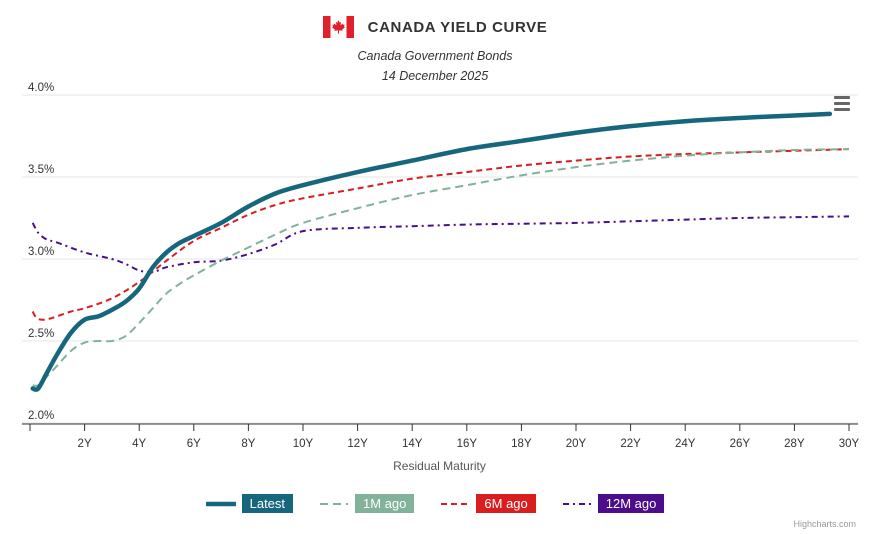 Image resolution: width=870 pixels, height=534 pixels. Describe the element at coordinates (576, 444) in the screenshot. I see `x-tick-label: 20Y` at that location.